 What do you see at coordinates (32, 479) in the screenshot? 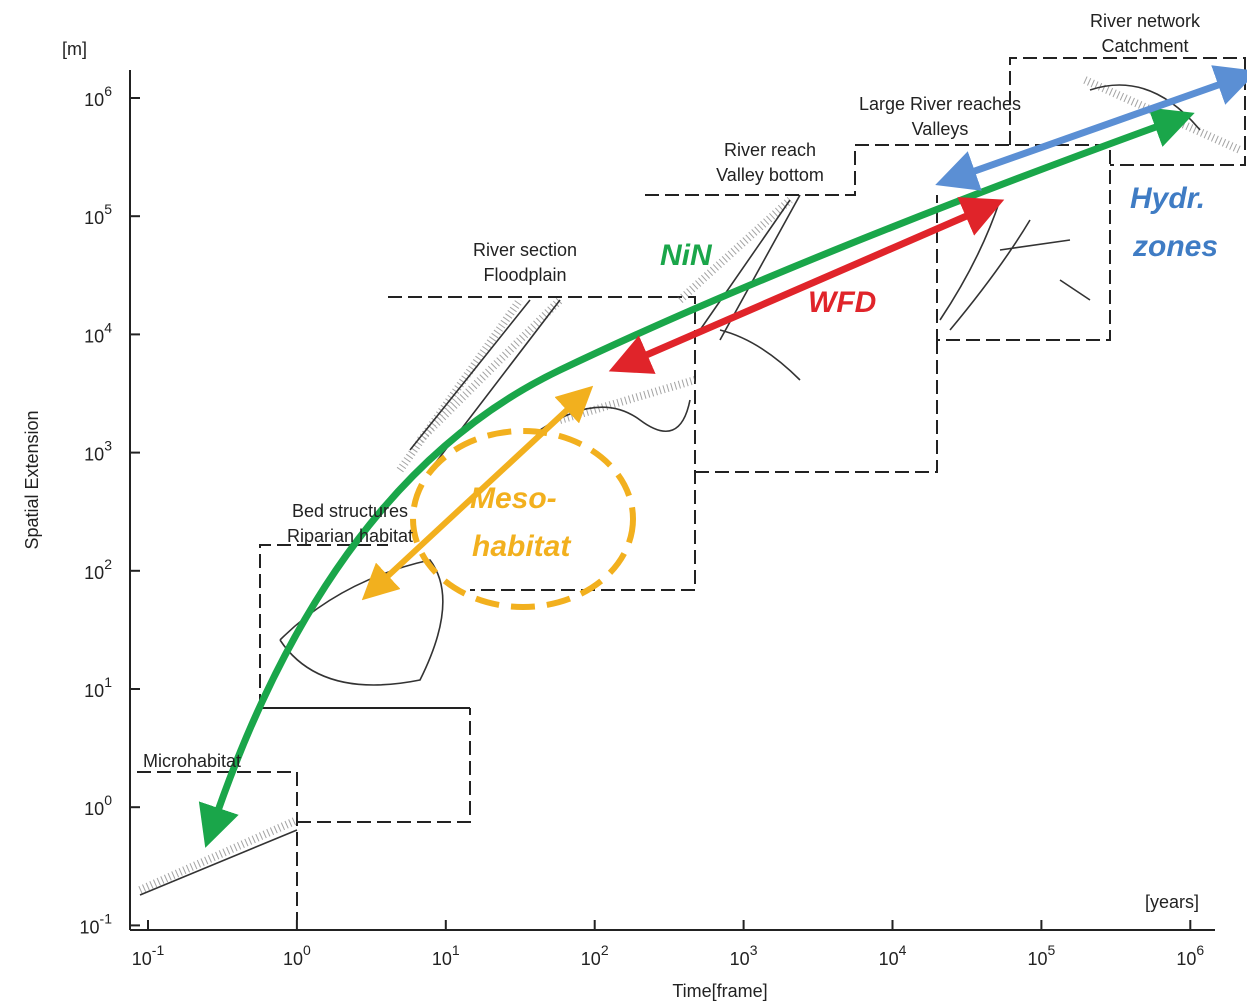
I see `y-title: Spatial Extension` at bounding box center [32, 479].